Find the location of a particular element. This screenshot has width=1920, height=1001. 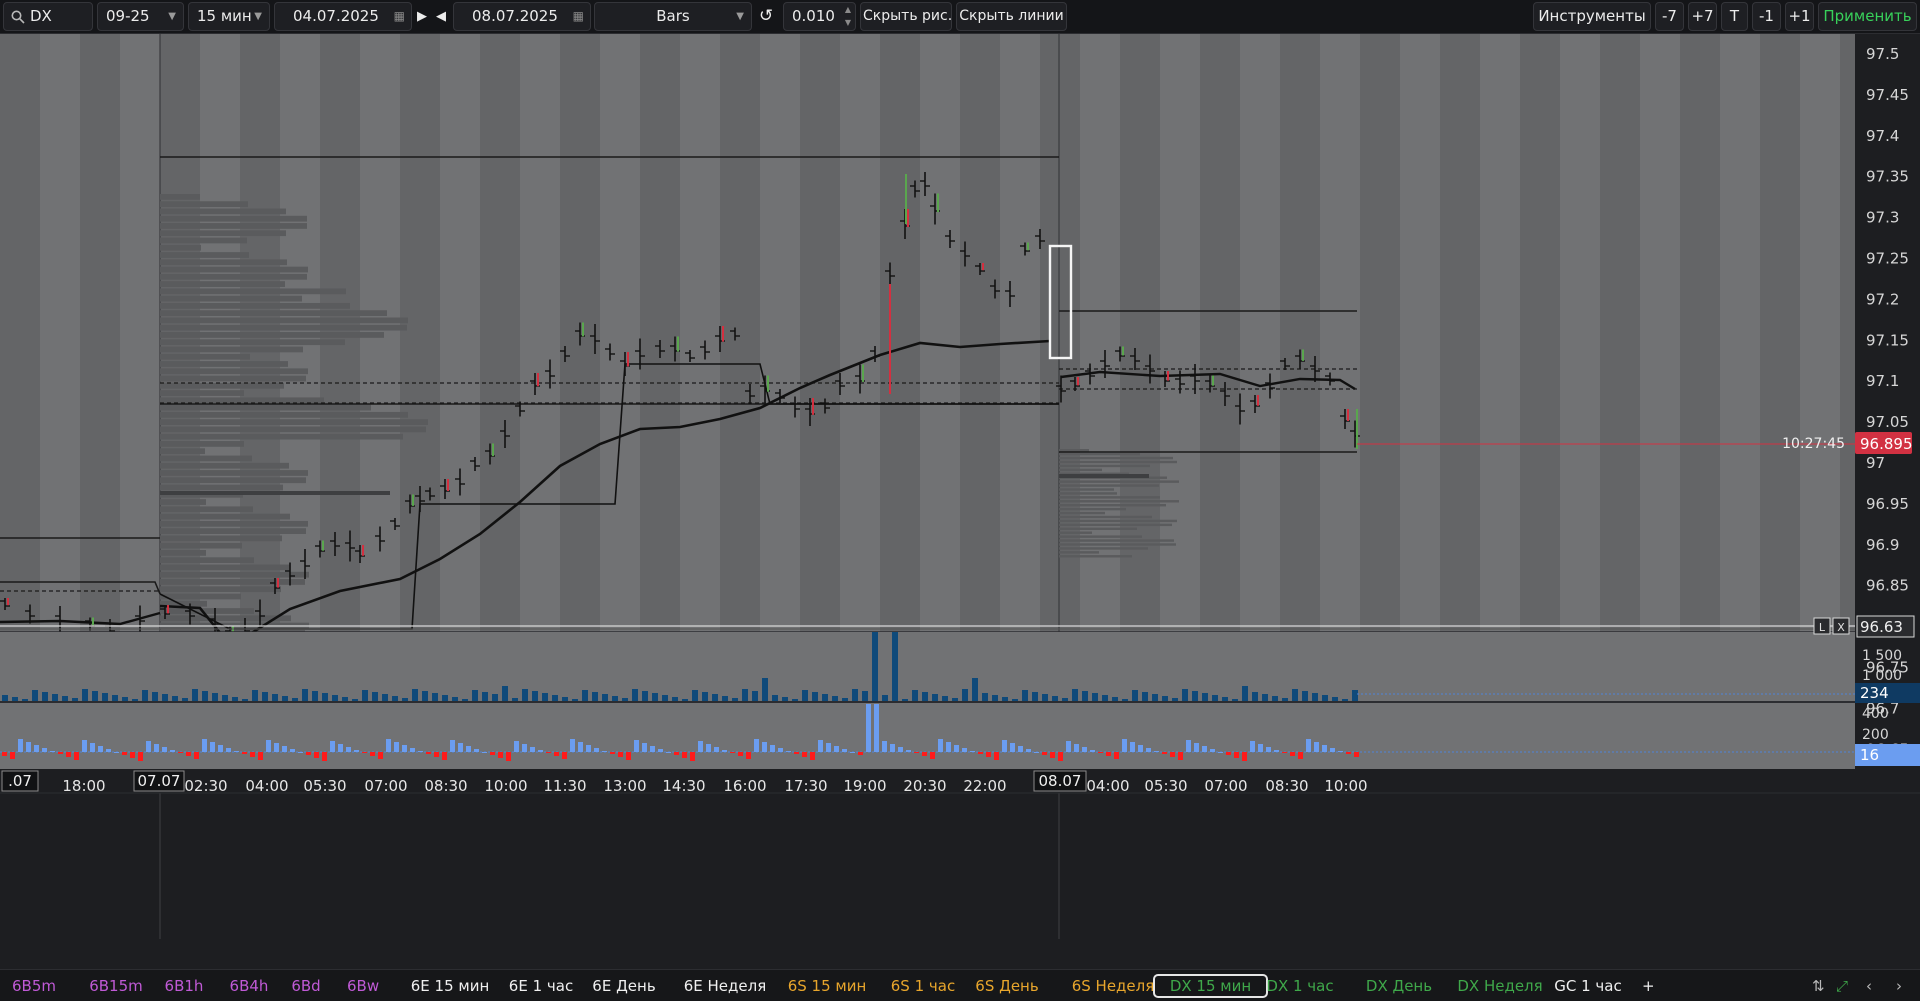

tab-6bw: 6Bw is located at coordinates (363, 986).